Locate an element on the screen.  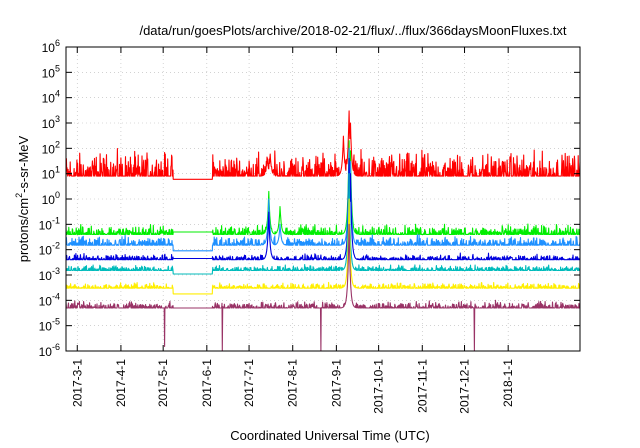
y-tick-label: 10⁻¹ is located at coordinates (49, 223).